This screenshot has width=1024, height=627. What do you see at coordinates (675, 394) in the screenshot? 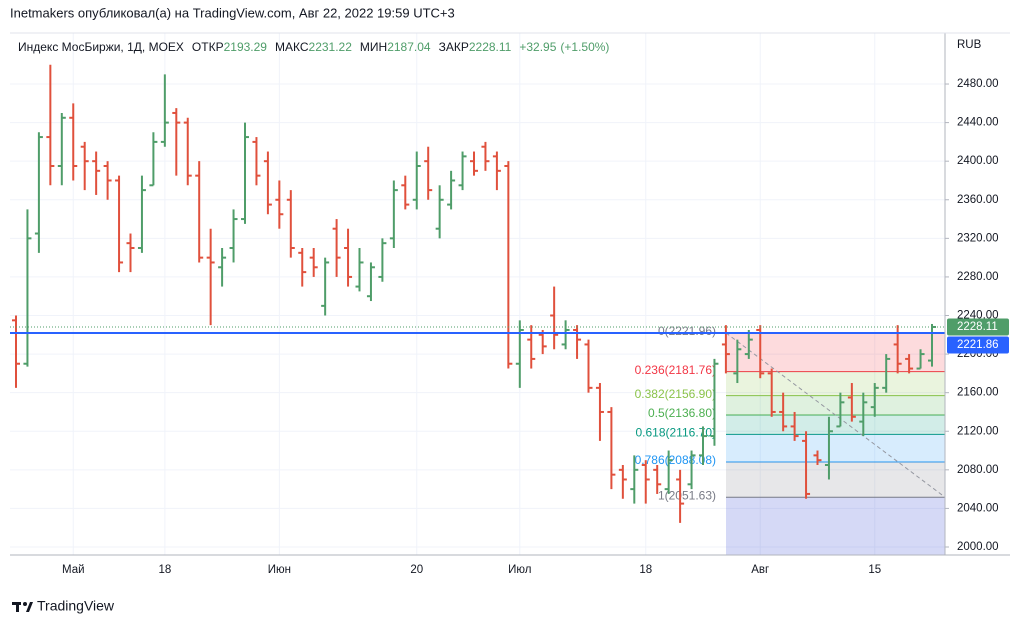
I see `fib-label: 0.382(2156.90)` at bounding box center [675, 394].